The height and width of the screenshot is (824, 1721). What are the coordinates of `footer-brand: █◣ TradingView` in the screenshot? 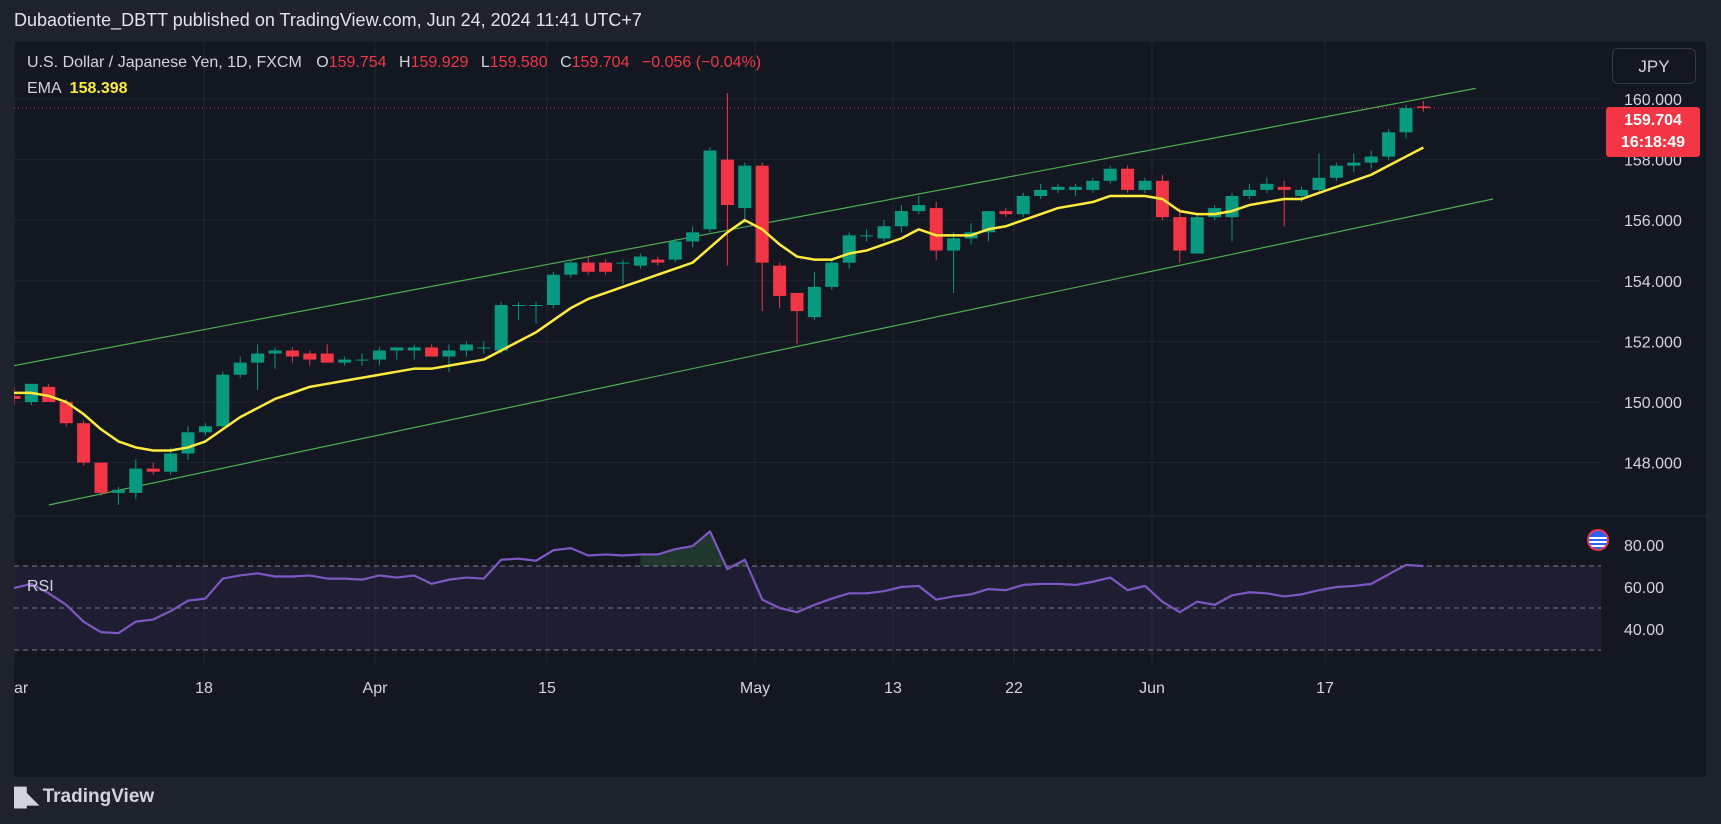 It's located at (84, 797).